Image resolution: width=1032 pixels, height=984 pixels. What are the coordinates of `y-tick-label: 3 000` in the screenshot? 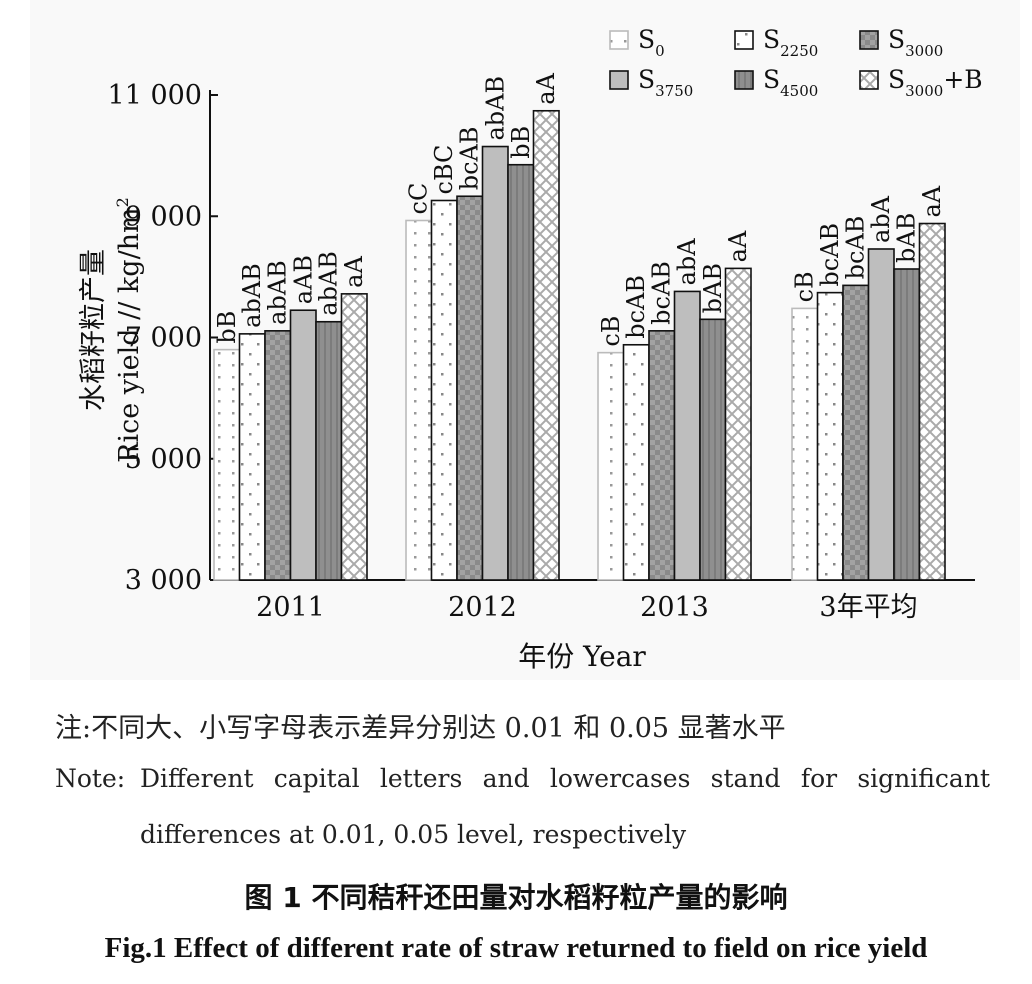 It's located at (163, 580).